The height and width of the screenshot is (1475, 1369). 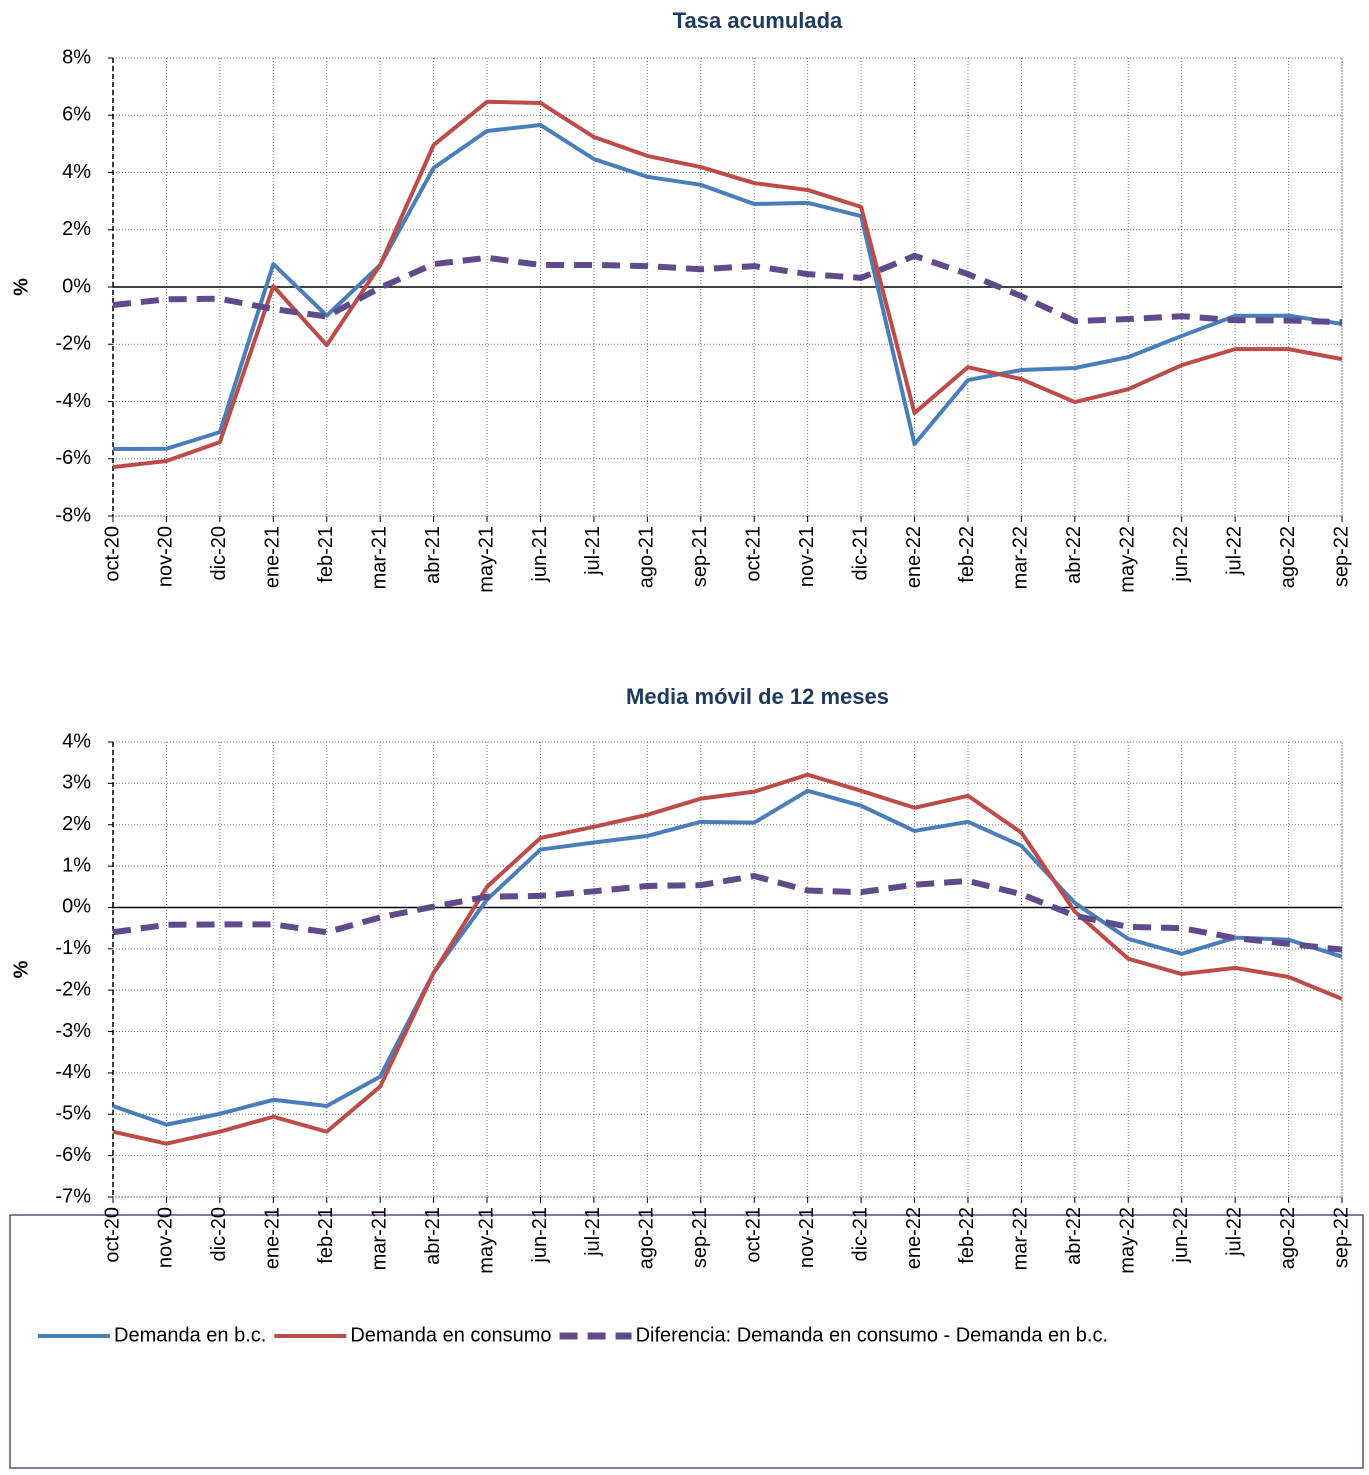 I want to click on y-tick-label: 6%, so click(x=76, y=115).